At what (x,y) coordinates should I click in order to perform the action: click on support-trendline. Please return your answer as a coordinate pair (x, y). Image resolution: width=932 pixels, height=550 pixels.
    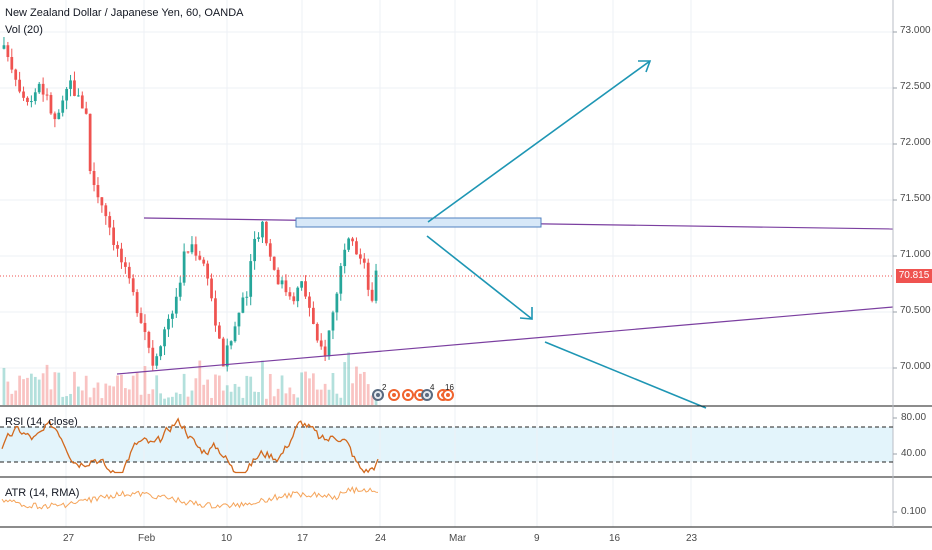
    Looking at the image, I should click on (505, 340).